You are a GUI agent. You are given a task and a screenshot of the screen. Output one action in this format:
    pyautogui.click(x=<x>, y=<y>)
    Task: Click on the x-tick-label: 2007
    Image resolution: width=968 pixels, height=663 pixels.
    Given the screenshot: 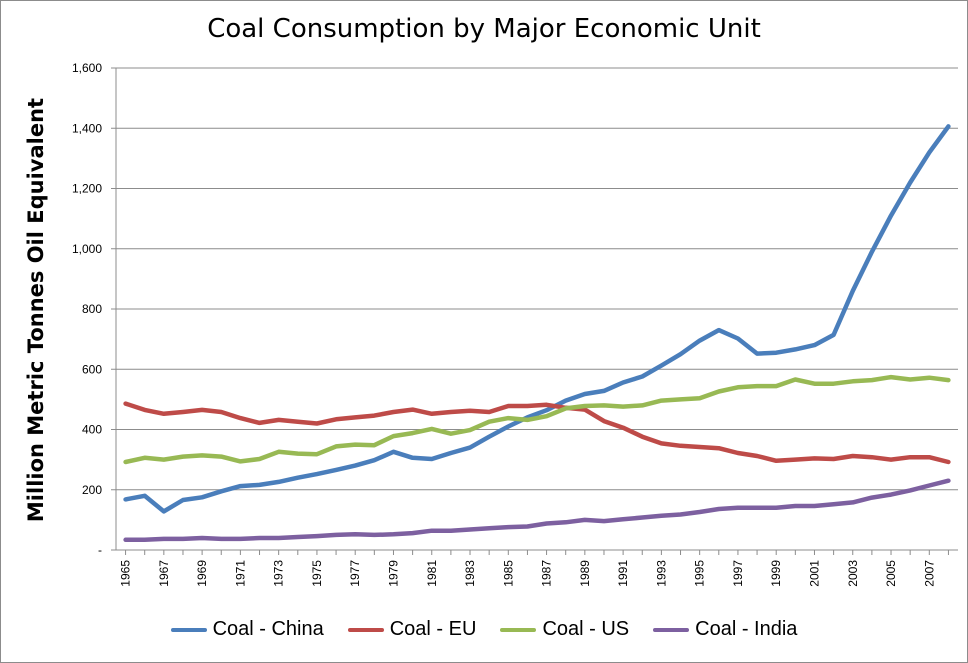 What is the action you would take?
    pyautogui.click(x=929, y=573)
    